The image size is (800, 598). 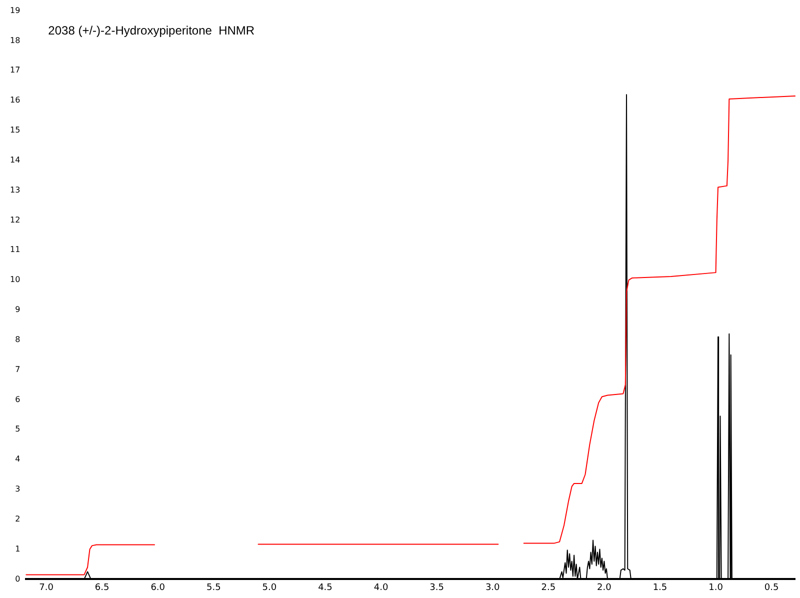 I want to click on x-tick-label: 7.0, so click(x=46, y=587).